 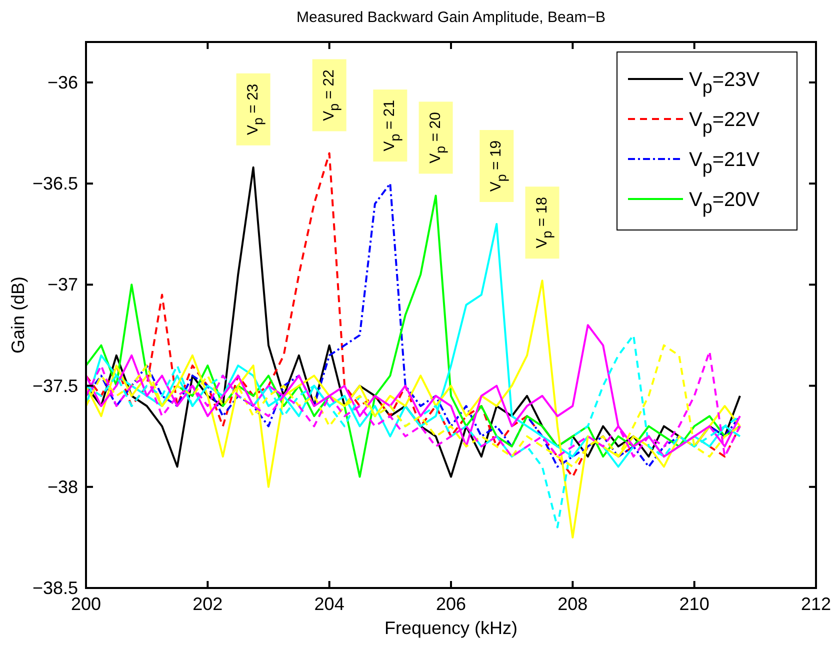 I want to click on x-tick-label: 208, so click(x=573, y=604).